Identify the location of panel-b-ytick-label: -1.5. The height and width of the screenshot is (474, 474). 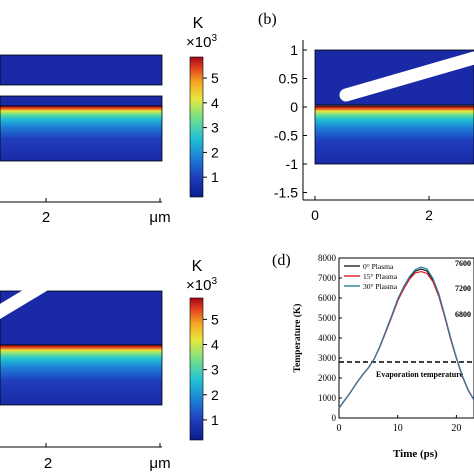
(286, 193).